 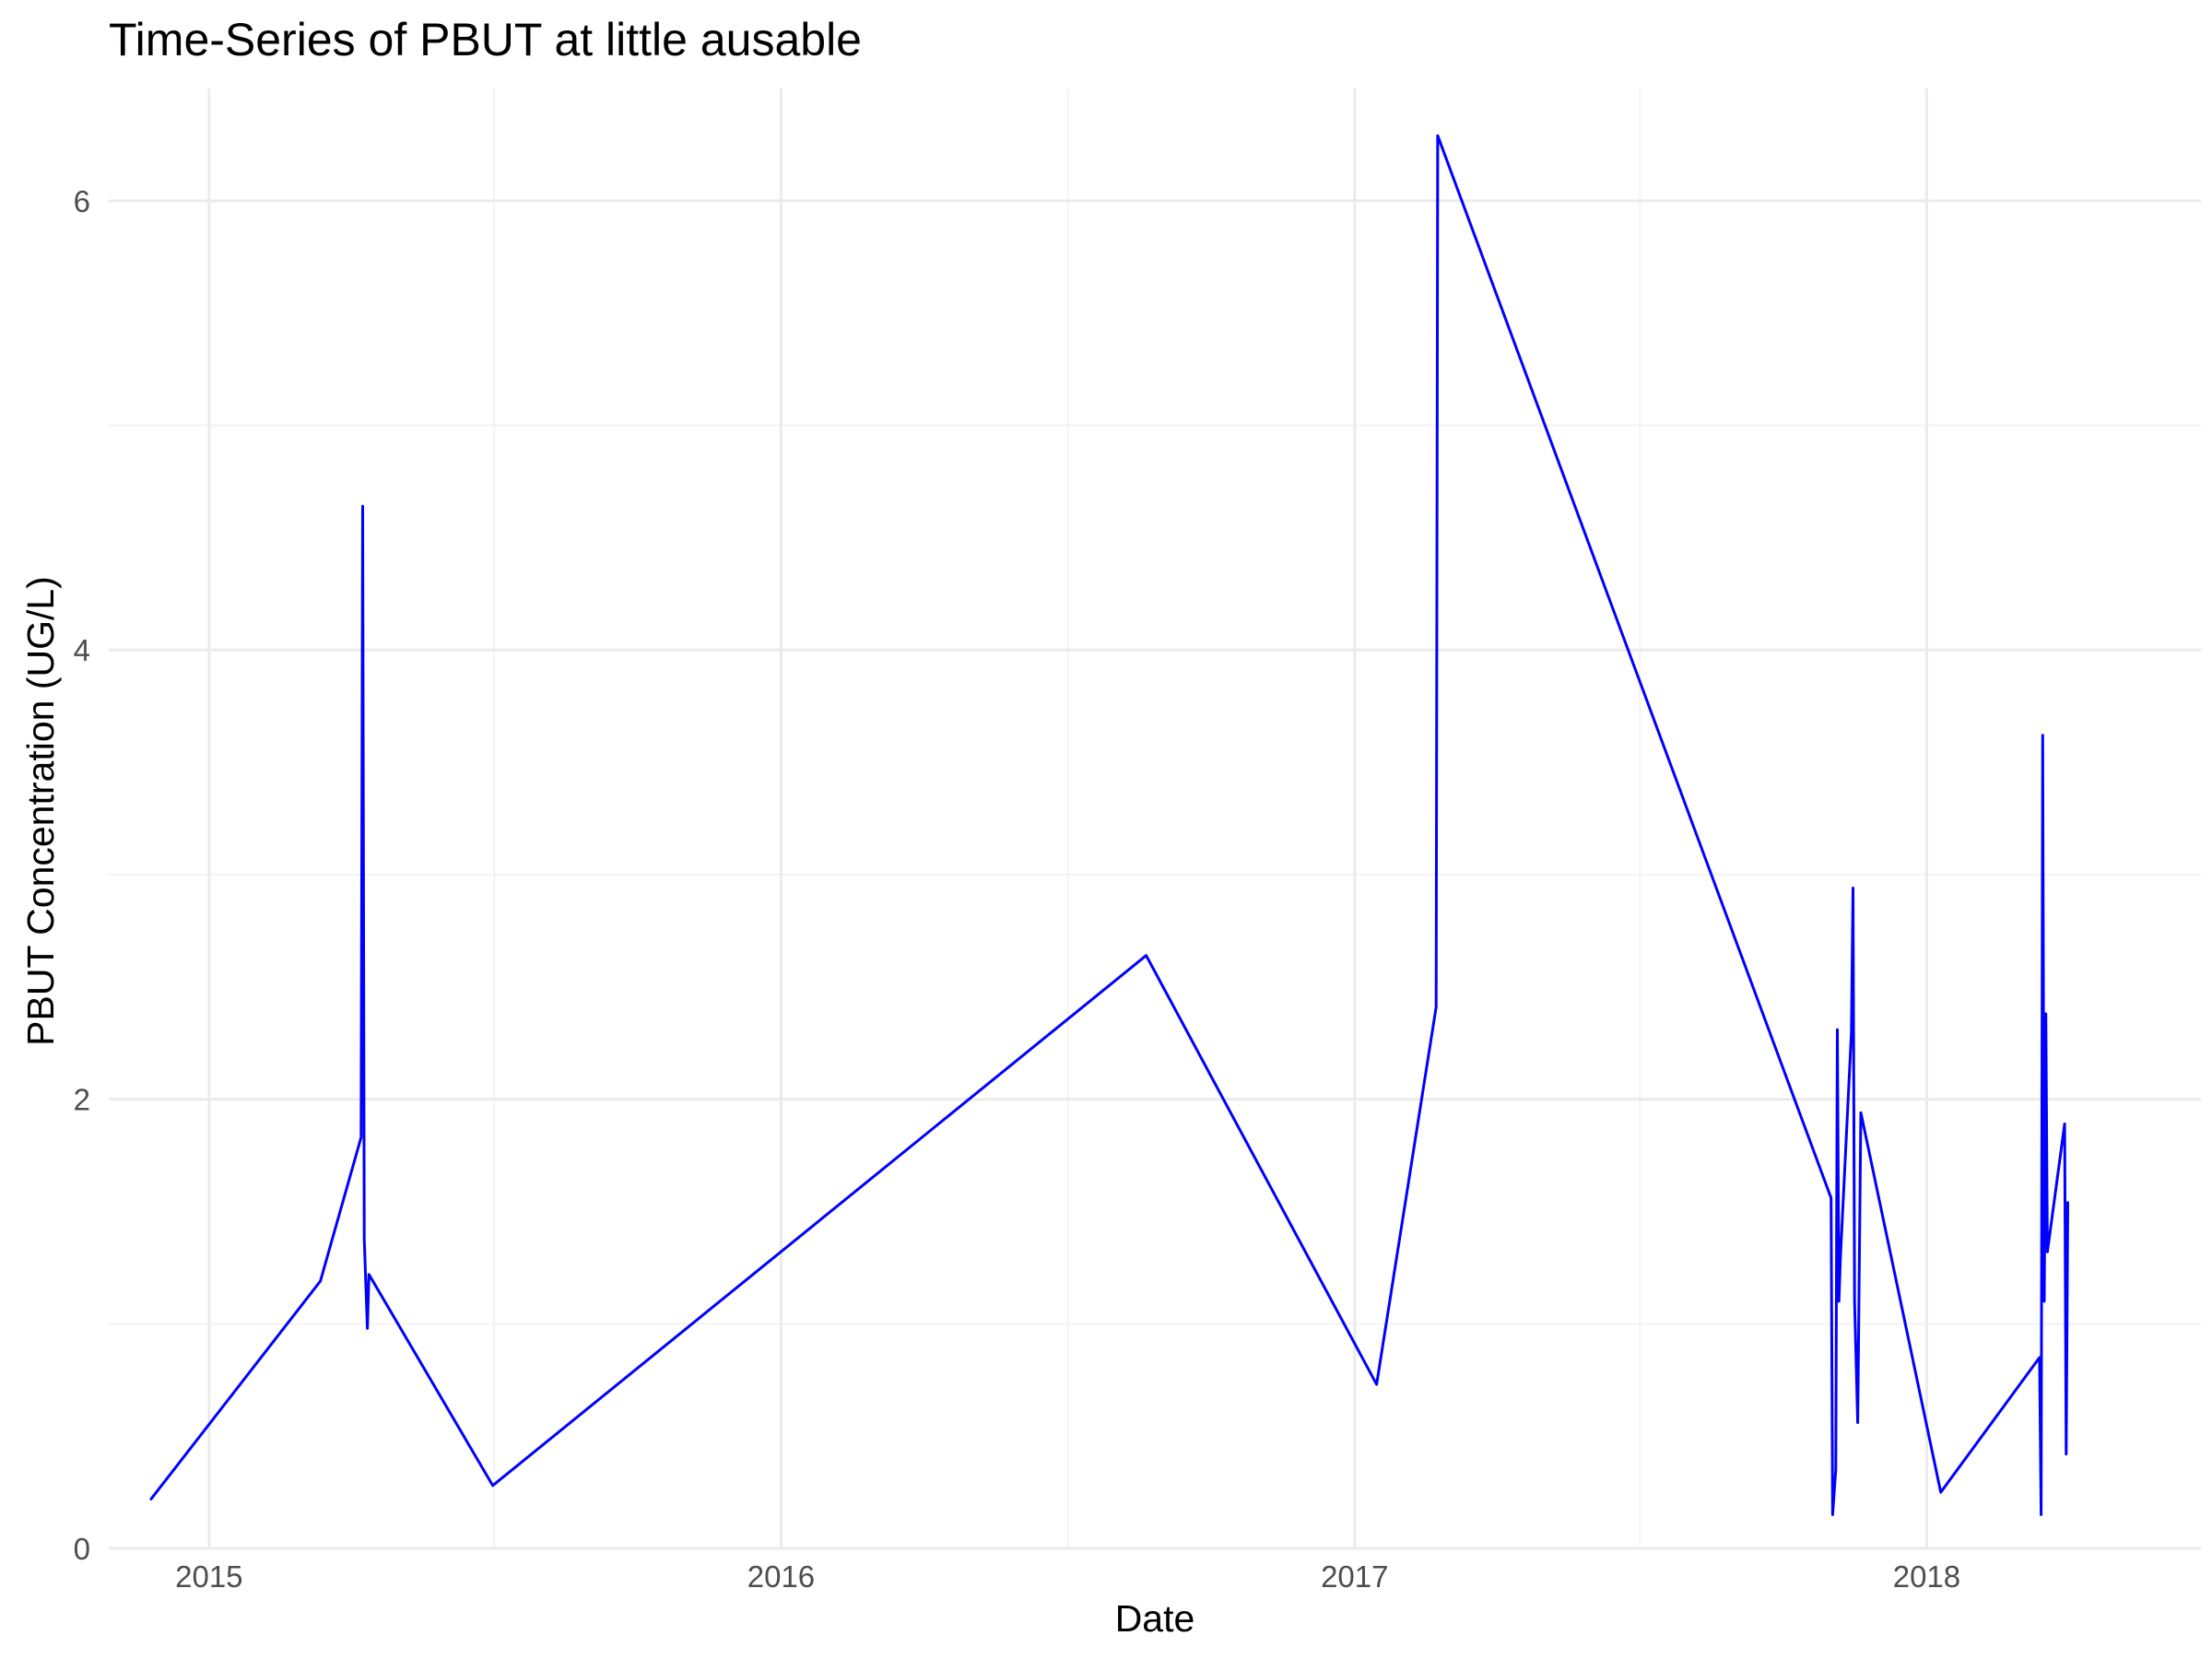 What do you see at coordinates (485, 39) in the screenshot?
I see `chart-title: Time-Series of PBUT at little ausable` at bounding box center [485, 39].